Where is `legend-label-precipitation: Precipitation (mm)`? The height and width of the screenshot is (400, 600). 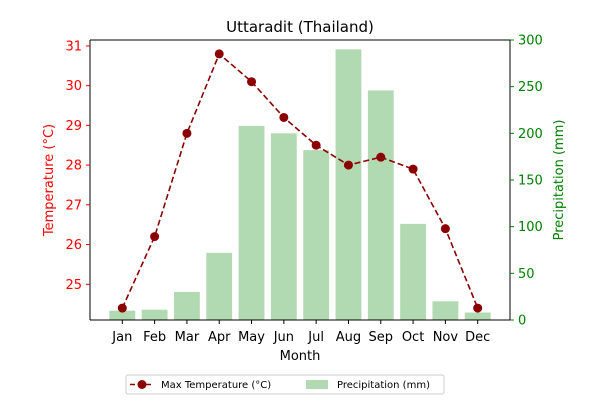
legend-label-precipitation: Precipitation (mm) is located at coordinates (383, 385).